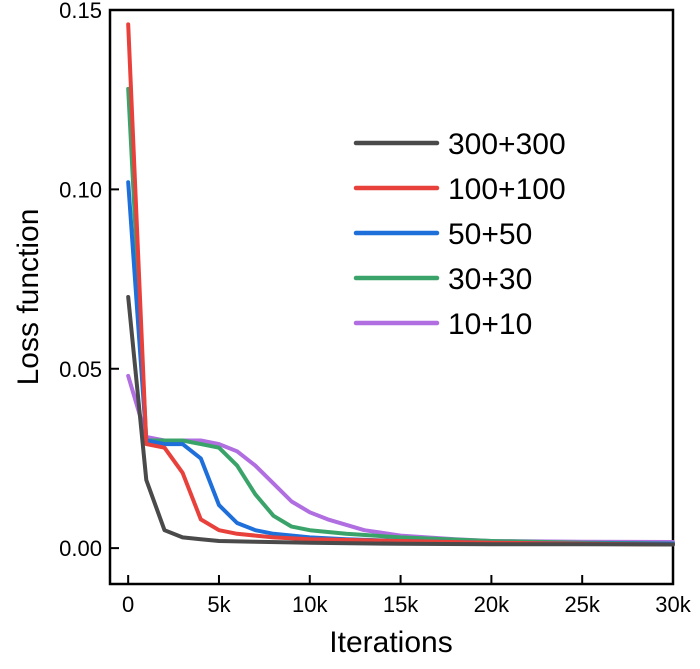 The image size is (700, 669). Describe the element at coordinates (507, 189) in the screenshot. I see `legend-label: 100+100` at that location.